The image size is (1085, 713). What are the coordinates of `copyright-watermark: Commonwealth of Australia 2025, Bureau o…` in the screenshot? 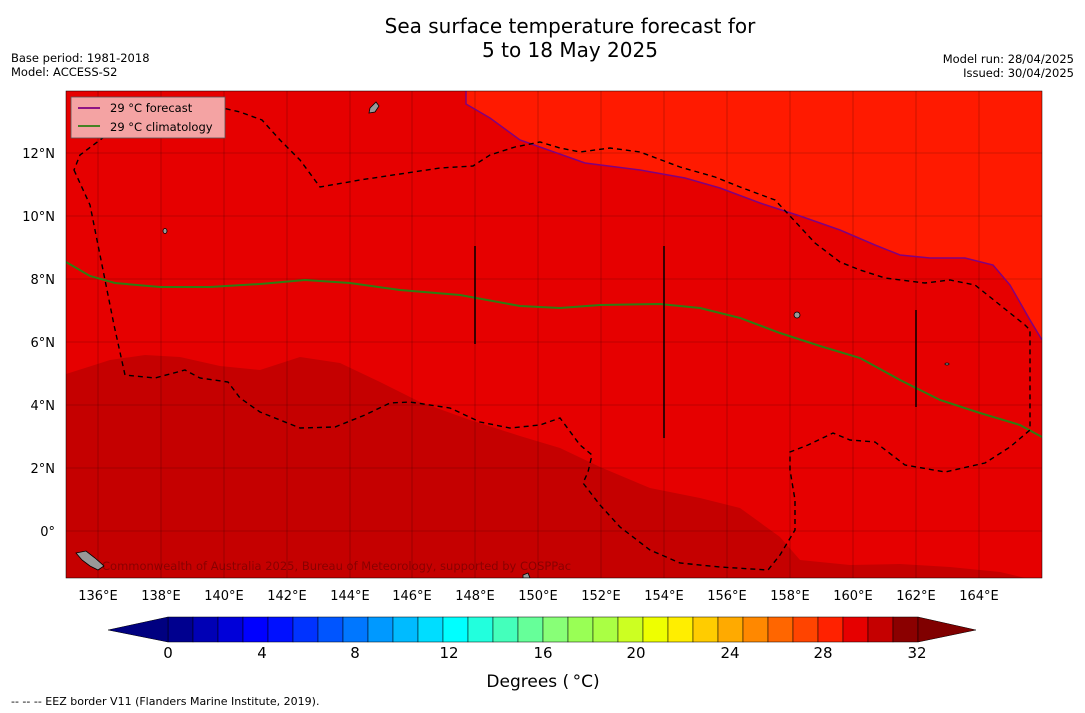 It's located at (336, 566).